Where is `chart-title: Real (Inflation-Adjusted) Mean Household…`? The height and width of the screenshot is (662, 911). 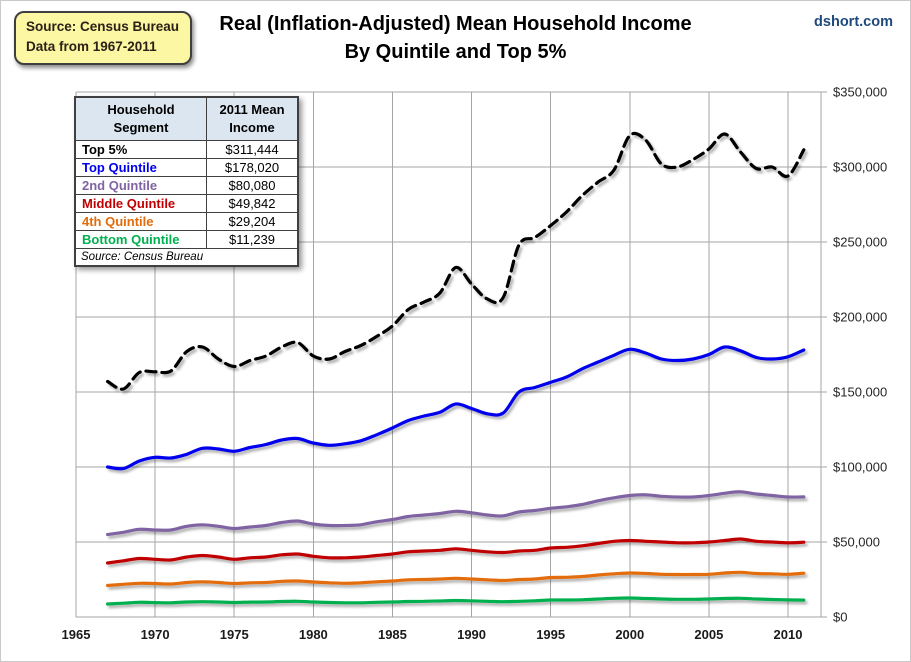 chart-title: Real (Inflation-Adjusted) Mean Household… is located at coordinates (455, 38).